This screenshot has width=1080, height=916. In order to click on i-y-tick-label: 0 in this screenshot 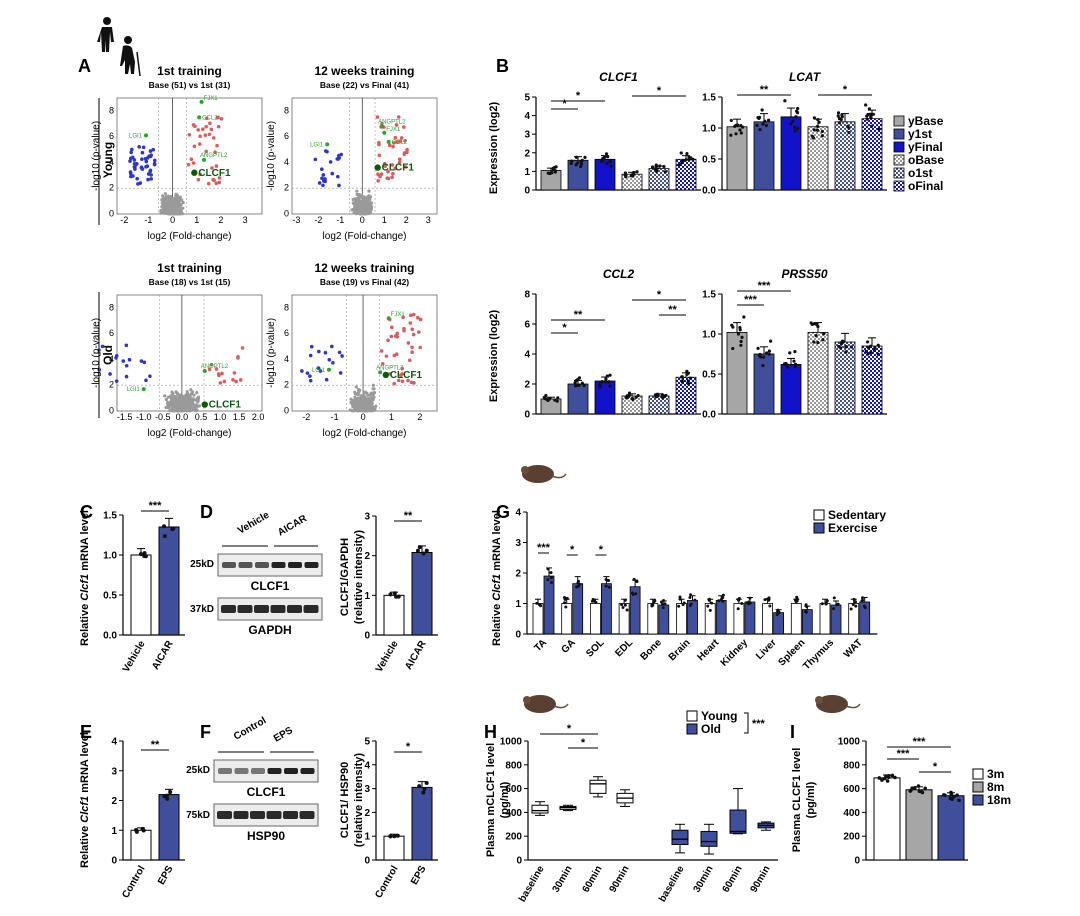, I will do `click(857, 861)`.